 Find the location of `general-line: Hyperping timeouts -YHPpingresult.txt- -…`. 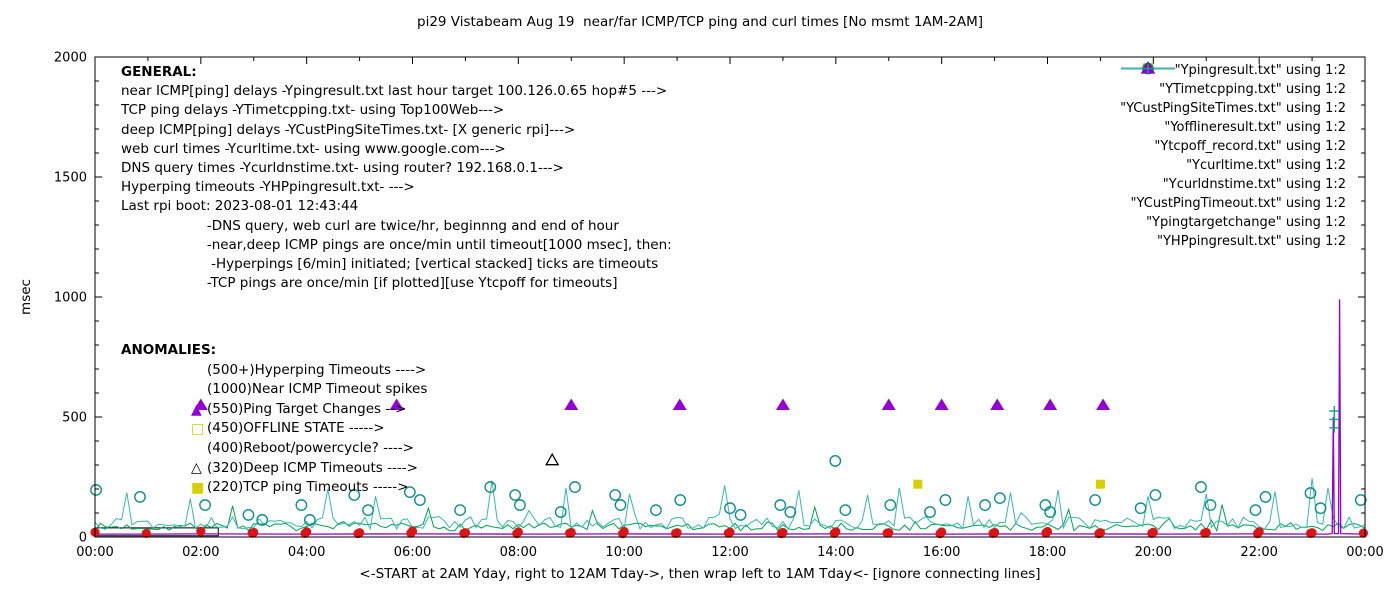

general-line: Hyperping timeouts -YHPpingresult.txt- -… is located at coordinates (268, 187).